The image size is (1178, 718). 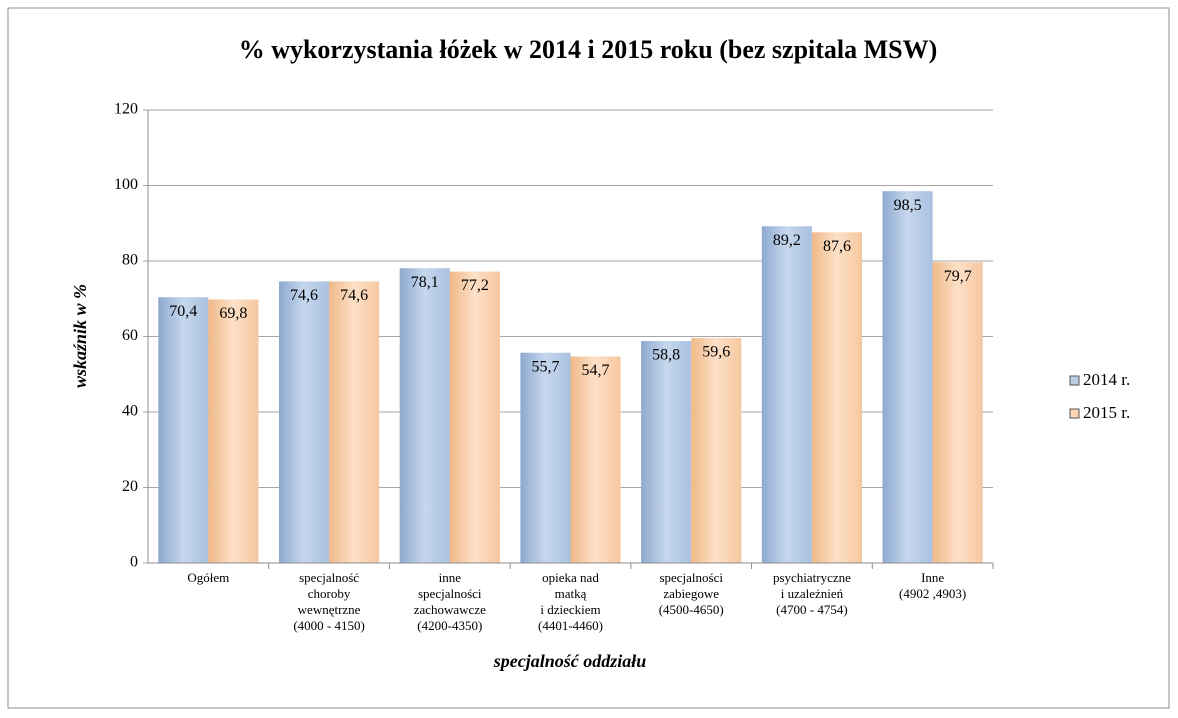 What do you see at coordinates (126, 109) in the screenshot?
I see `y-tick-label: 120` at bounding box center [126, 109].